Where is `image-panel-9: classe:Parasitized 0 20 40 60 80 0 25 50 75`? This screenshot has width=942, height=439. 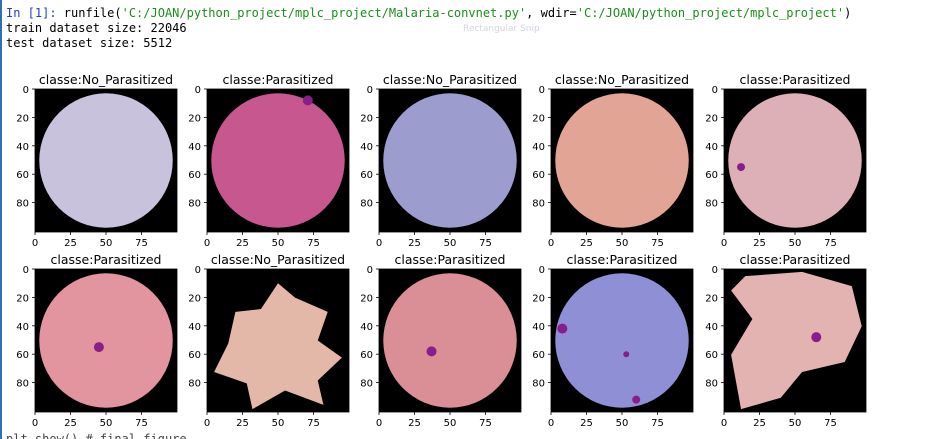
image-panel-9: classe:Parasitized 0 20 40 60 80 0 25 50 75 is located at coordinates (613, 340).